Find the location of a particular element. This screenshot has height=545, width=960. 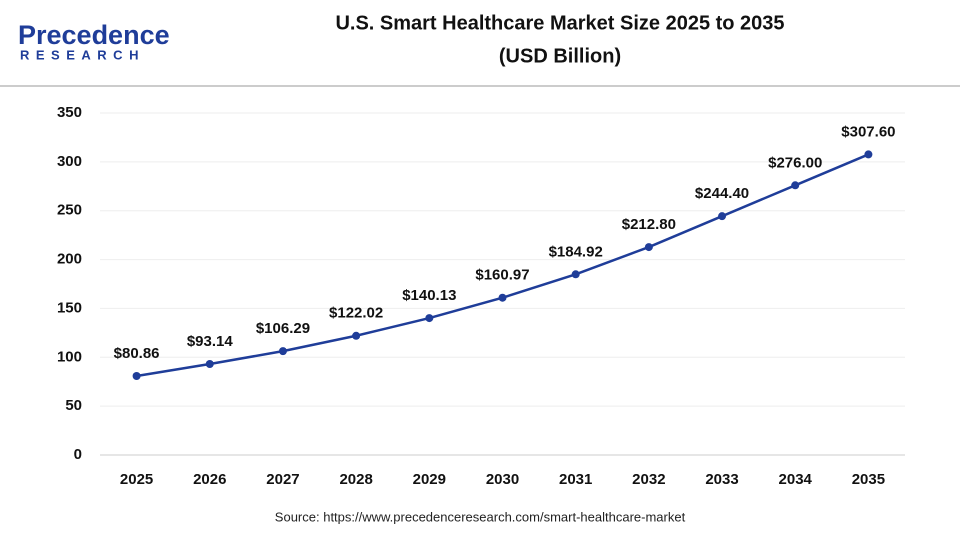

value-label: $93.14 is located at coordinates (210, 341).